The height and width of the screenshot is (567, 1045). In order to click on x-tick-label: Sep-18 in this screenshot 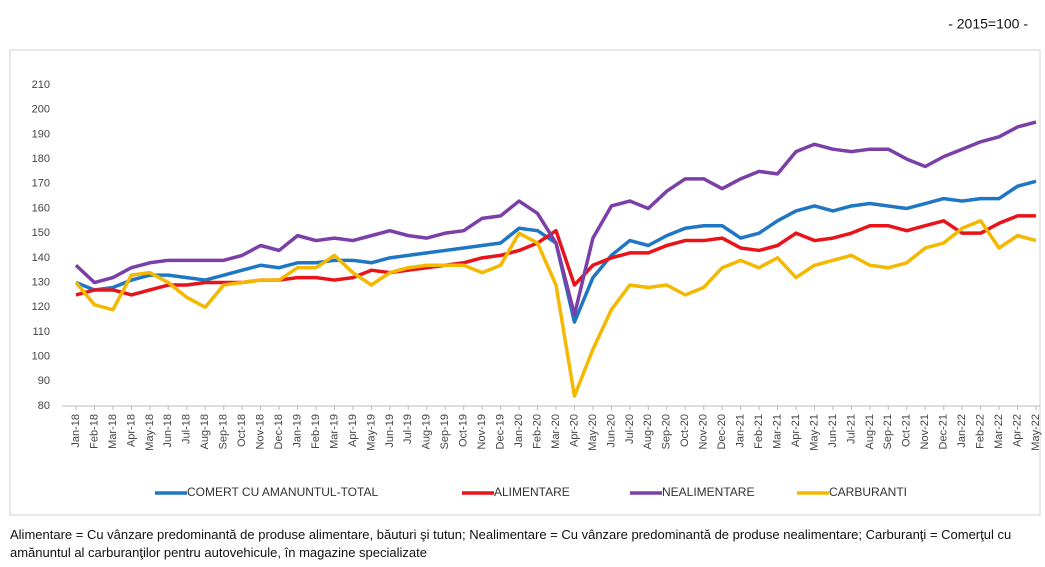, I will do `click(224, 431)`.